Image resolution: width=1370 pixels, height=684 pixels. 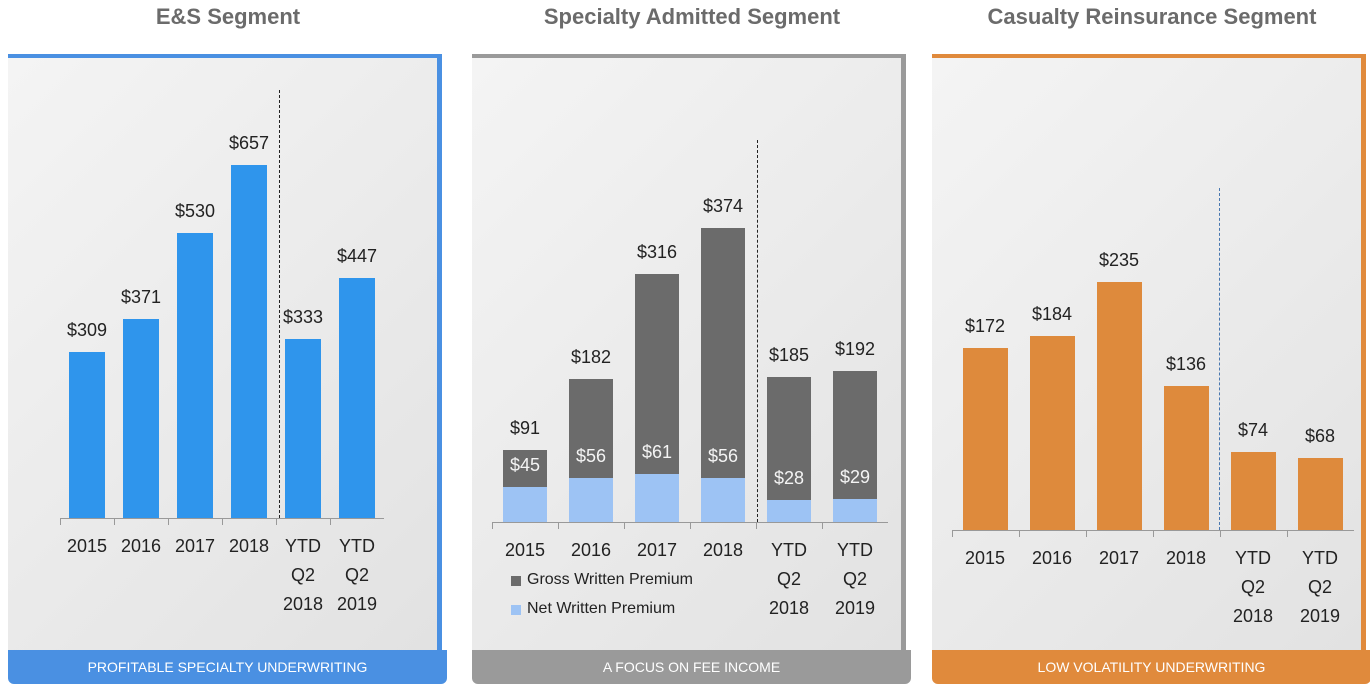 I want to click on value-label: $136, so click(x=1186, y=364).